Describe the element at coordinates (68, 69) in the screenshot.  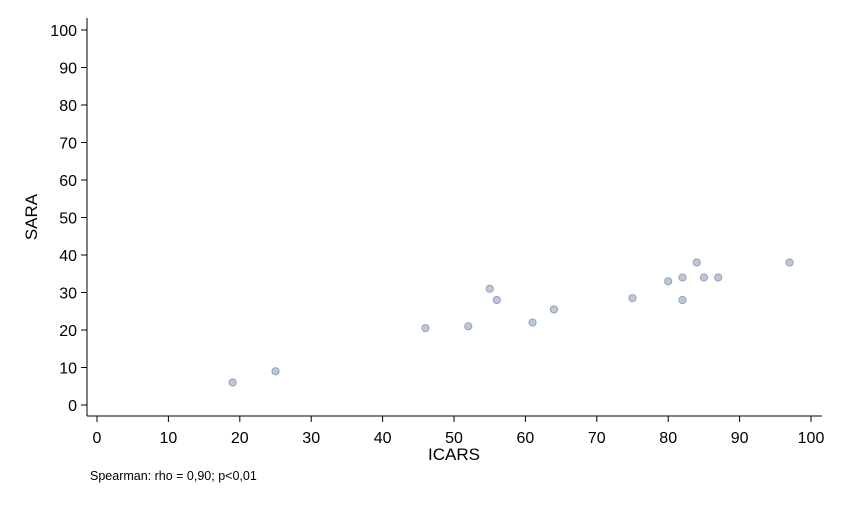
I see `y-tick-label: 90` at that location.